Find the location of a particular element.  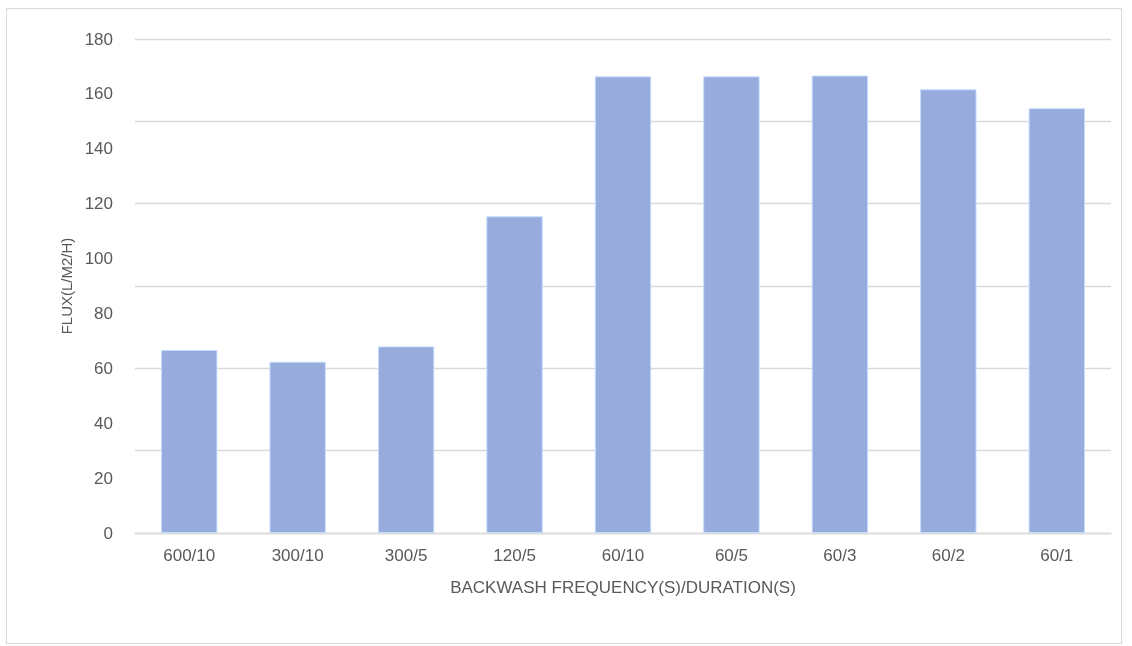

y-tick-label: 120 is located at coordinates (98, 204).